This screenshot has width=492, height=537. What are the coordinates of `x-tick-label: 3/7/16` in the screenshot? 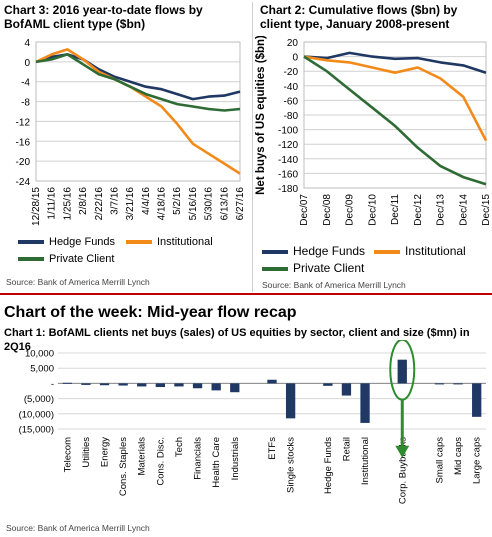 It's located at (114, 201).